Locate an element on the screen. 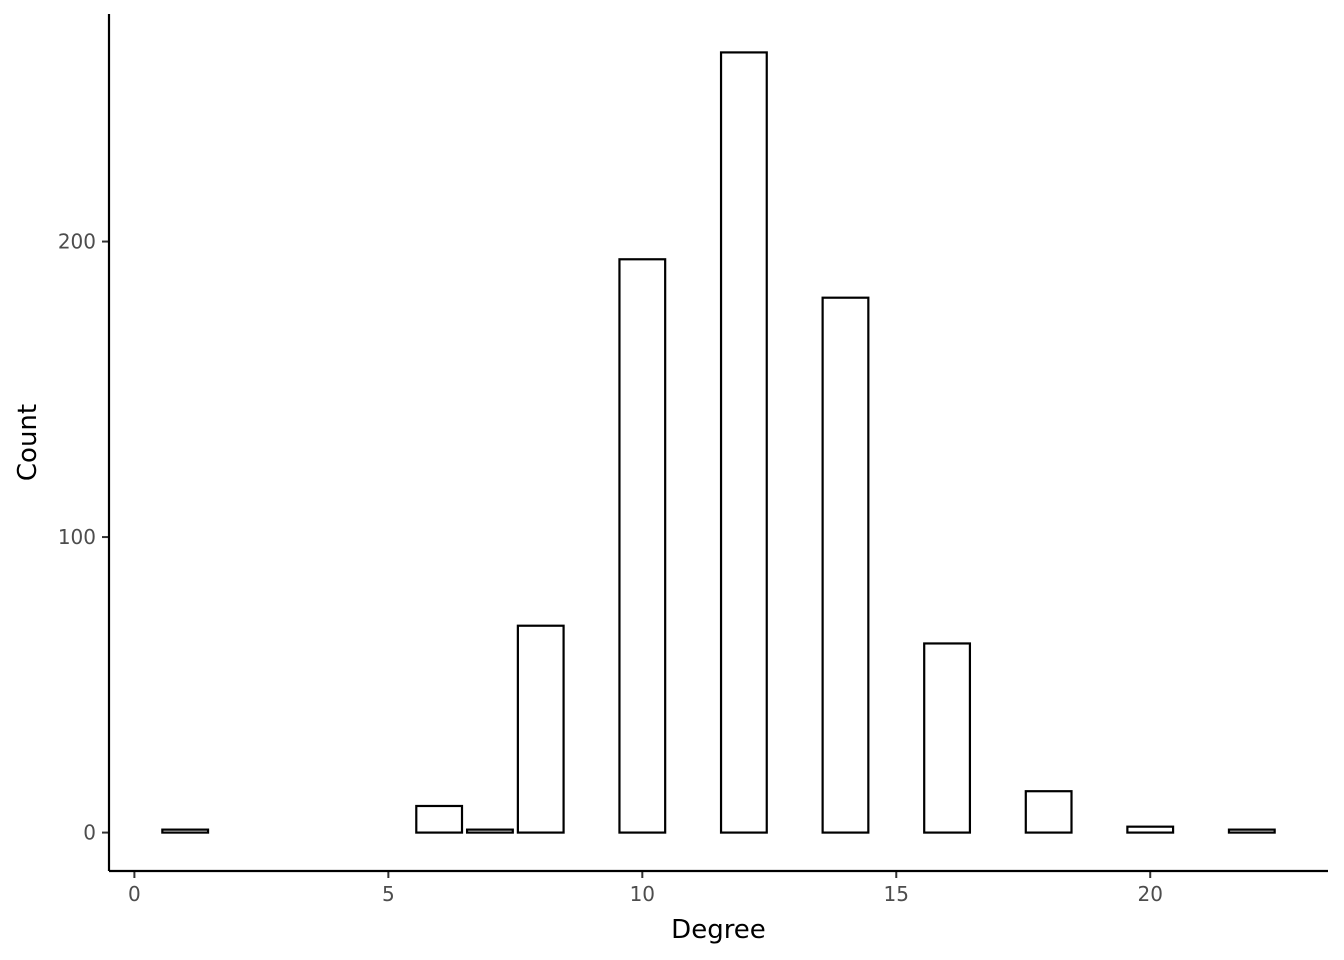 This screenshot has width=1344, height=960. x-tick-label: 20 is located at coordinates (1150, 894).